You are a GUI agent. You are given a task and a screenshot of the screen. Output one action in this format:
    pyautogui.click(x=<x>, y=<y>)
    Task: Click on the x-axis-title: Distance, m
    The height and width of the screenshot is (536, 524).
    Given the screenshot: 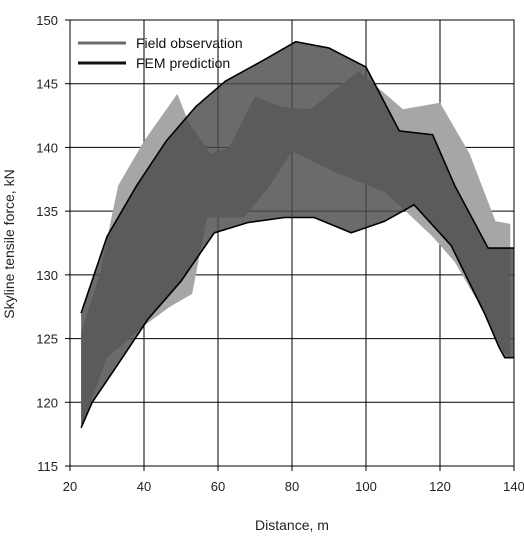 What is the action you would take?
    pyautogui.click(x=292, y=525)
    